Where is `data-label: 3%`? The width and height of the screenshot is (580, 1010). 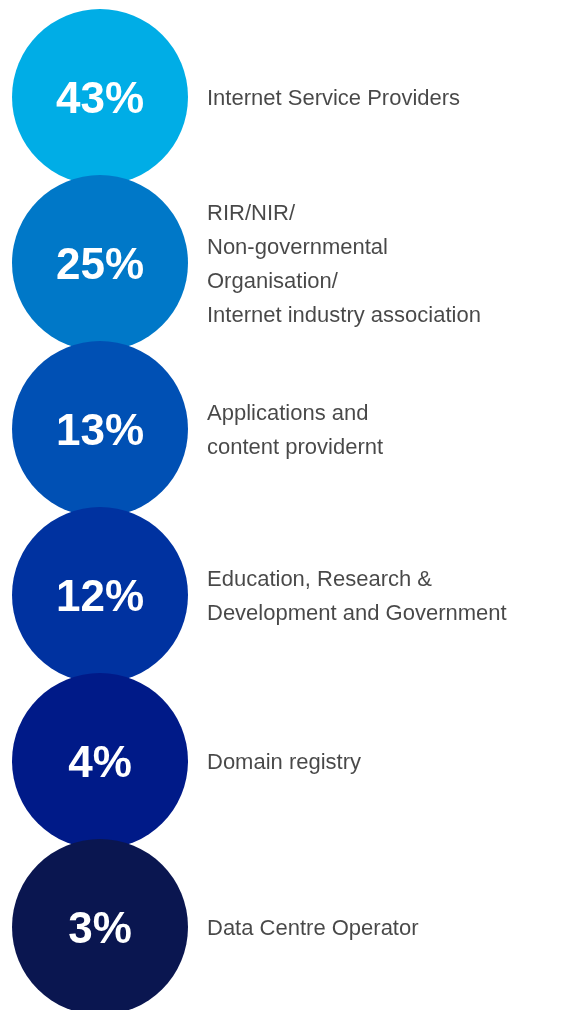 data-label: 3% is located at coordinates (100, 927).